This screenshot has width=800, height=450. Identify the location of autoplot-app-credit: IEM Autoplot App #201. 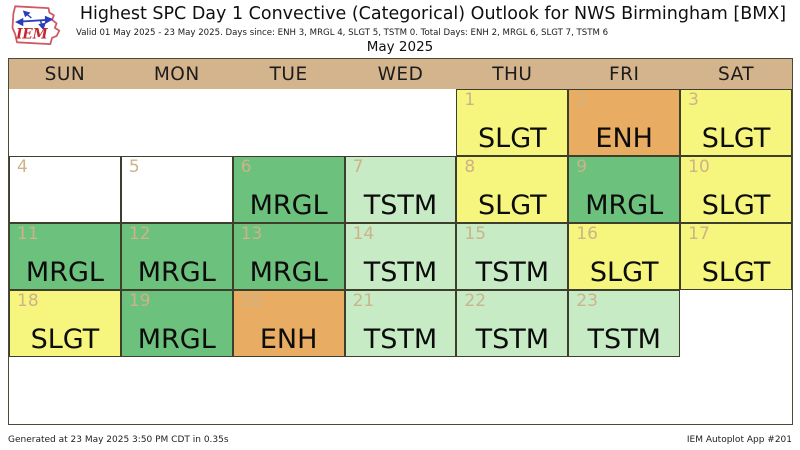
(739, 440).